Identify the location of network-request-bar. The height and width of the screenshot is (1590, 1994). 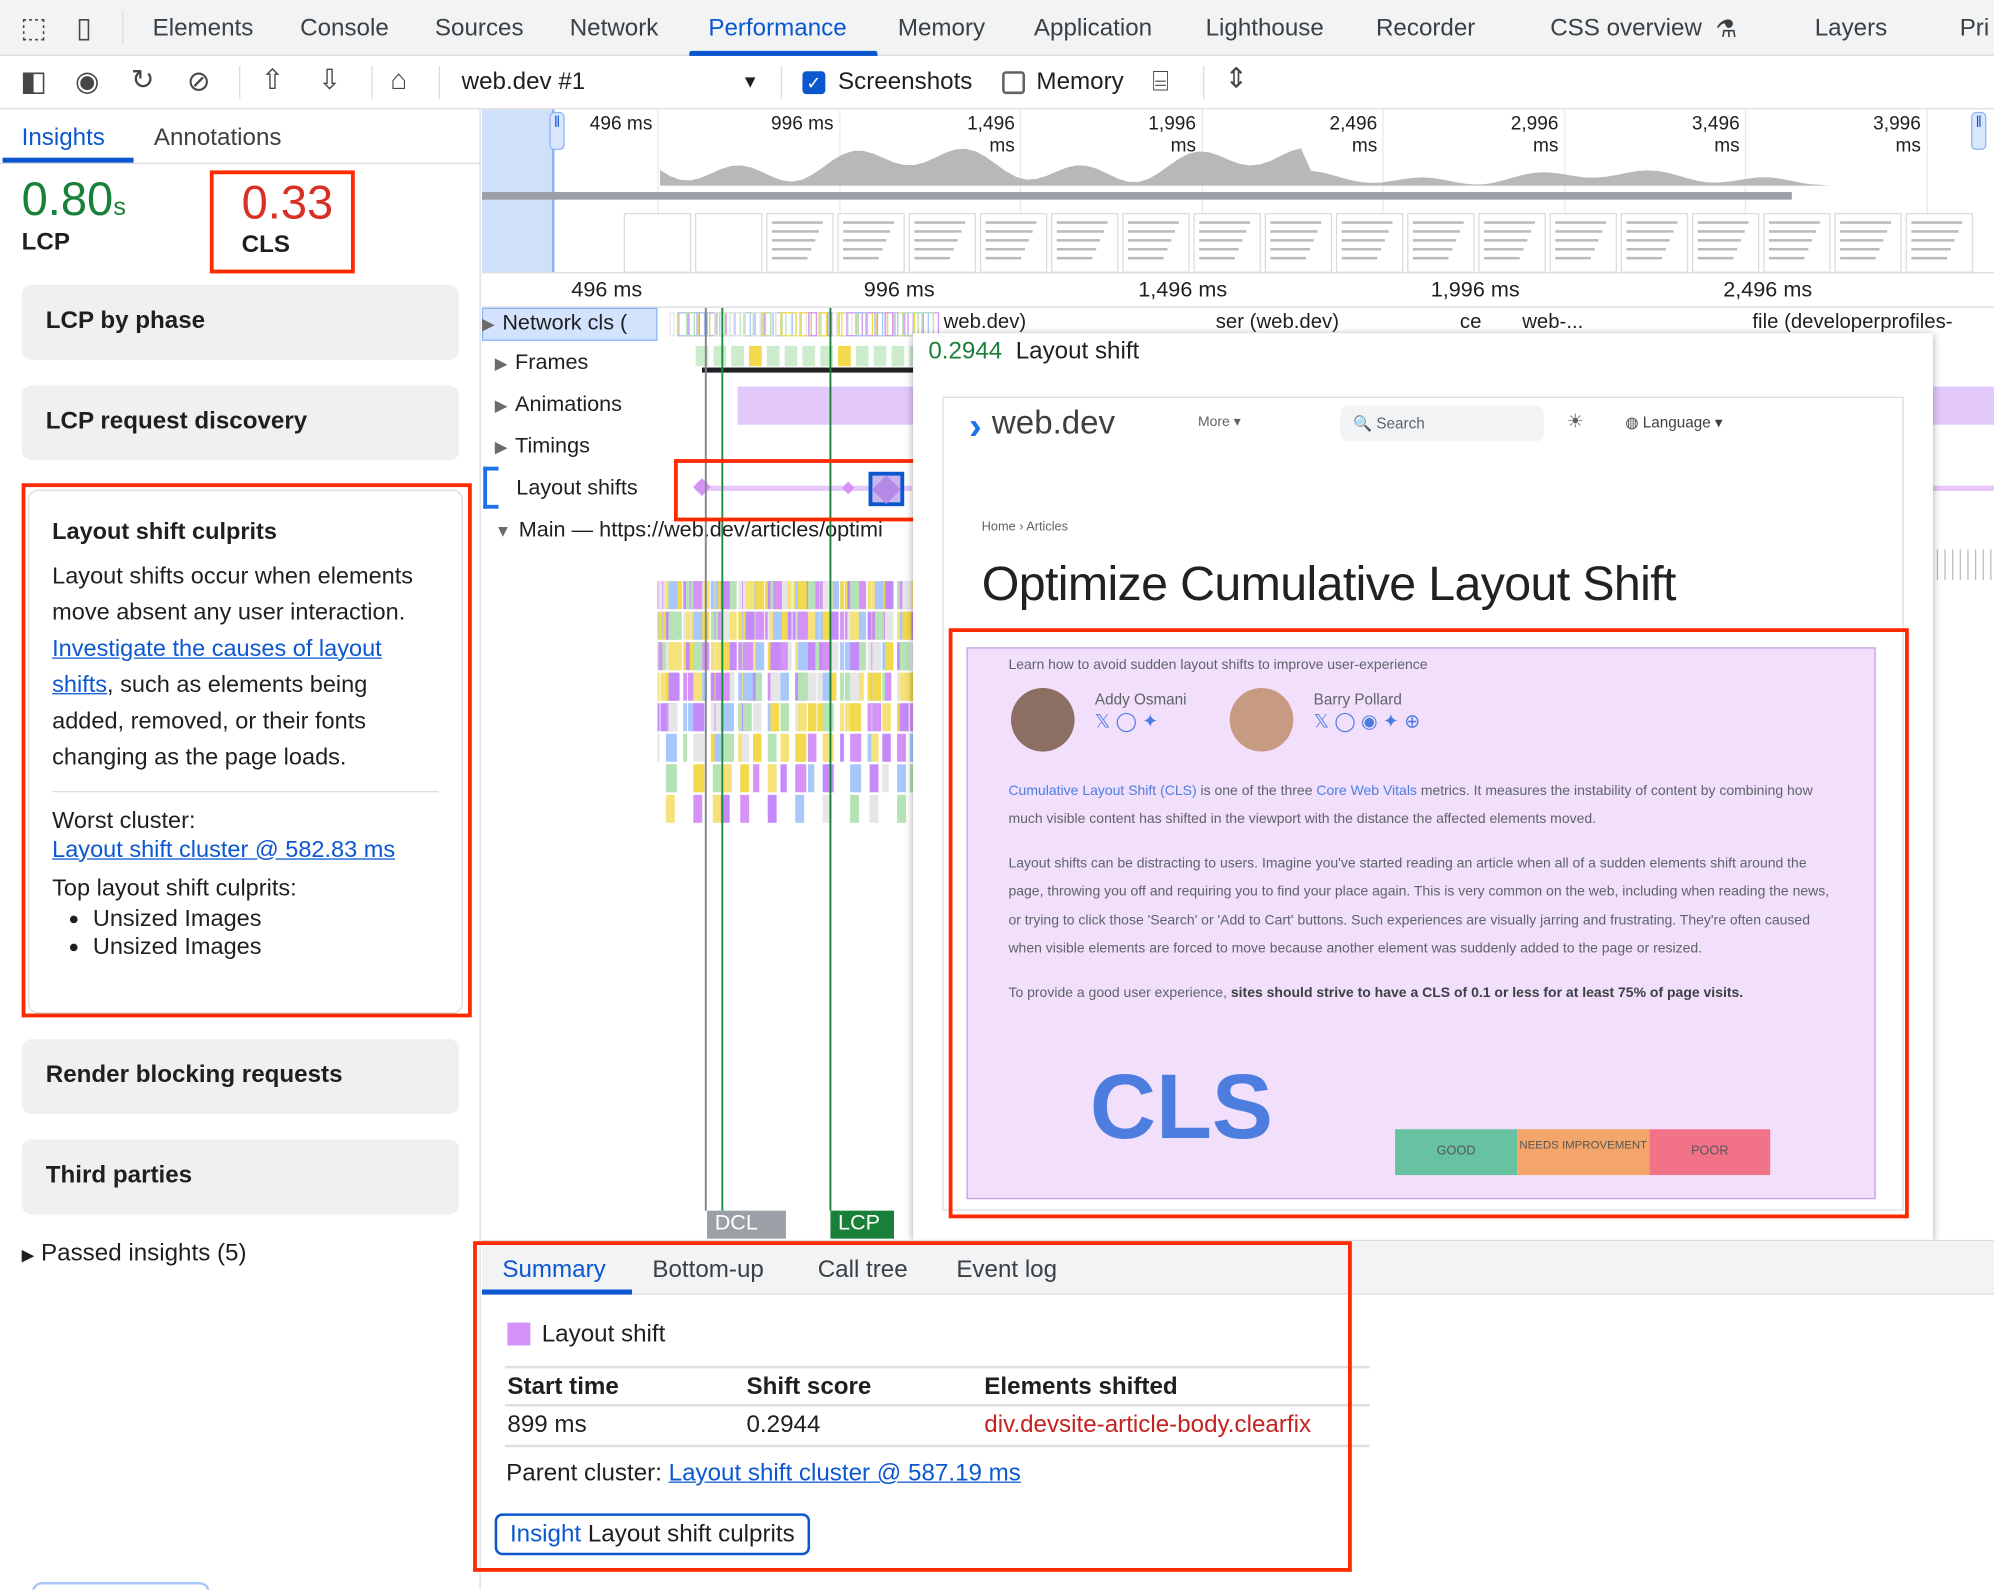
(788, 324).